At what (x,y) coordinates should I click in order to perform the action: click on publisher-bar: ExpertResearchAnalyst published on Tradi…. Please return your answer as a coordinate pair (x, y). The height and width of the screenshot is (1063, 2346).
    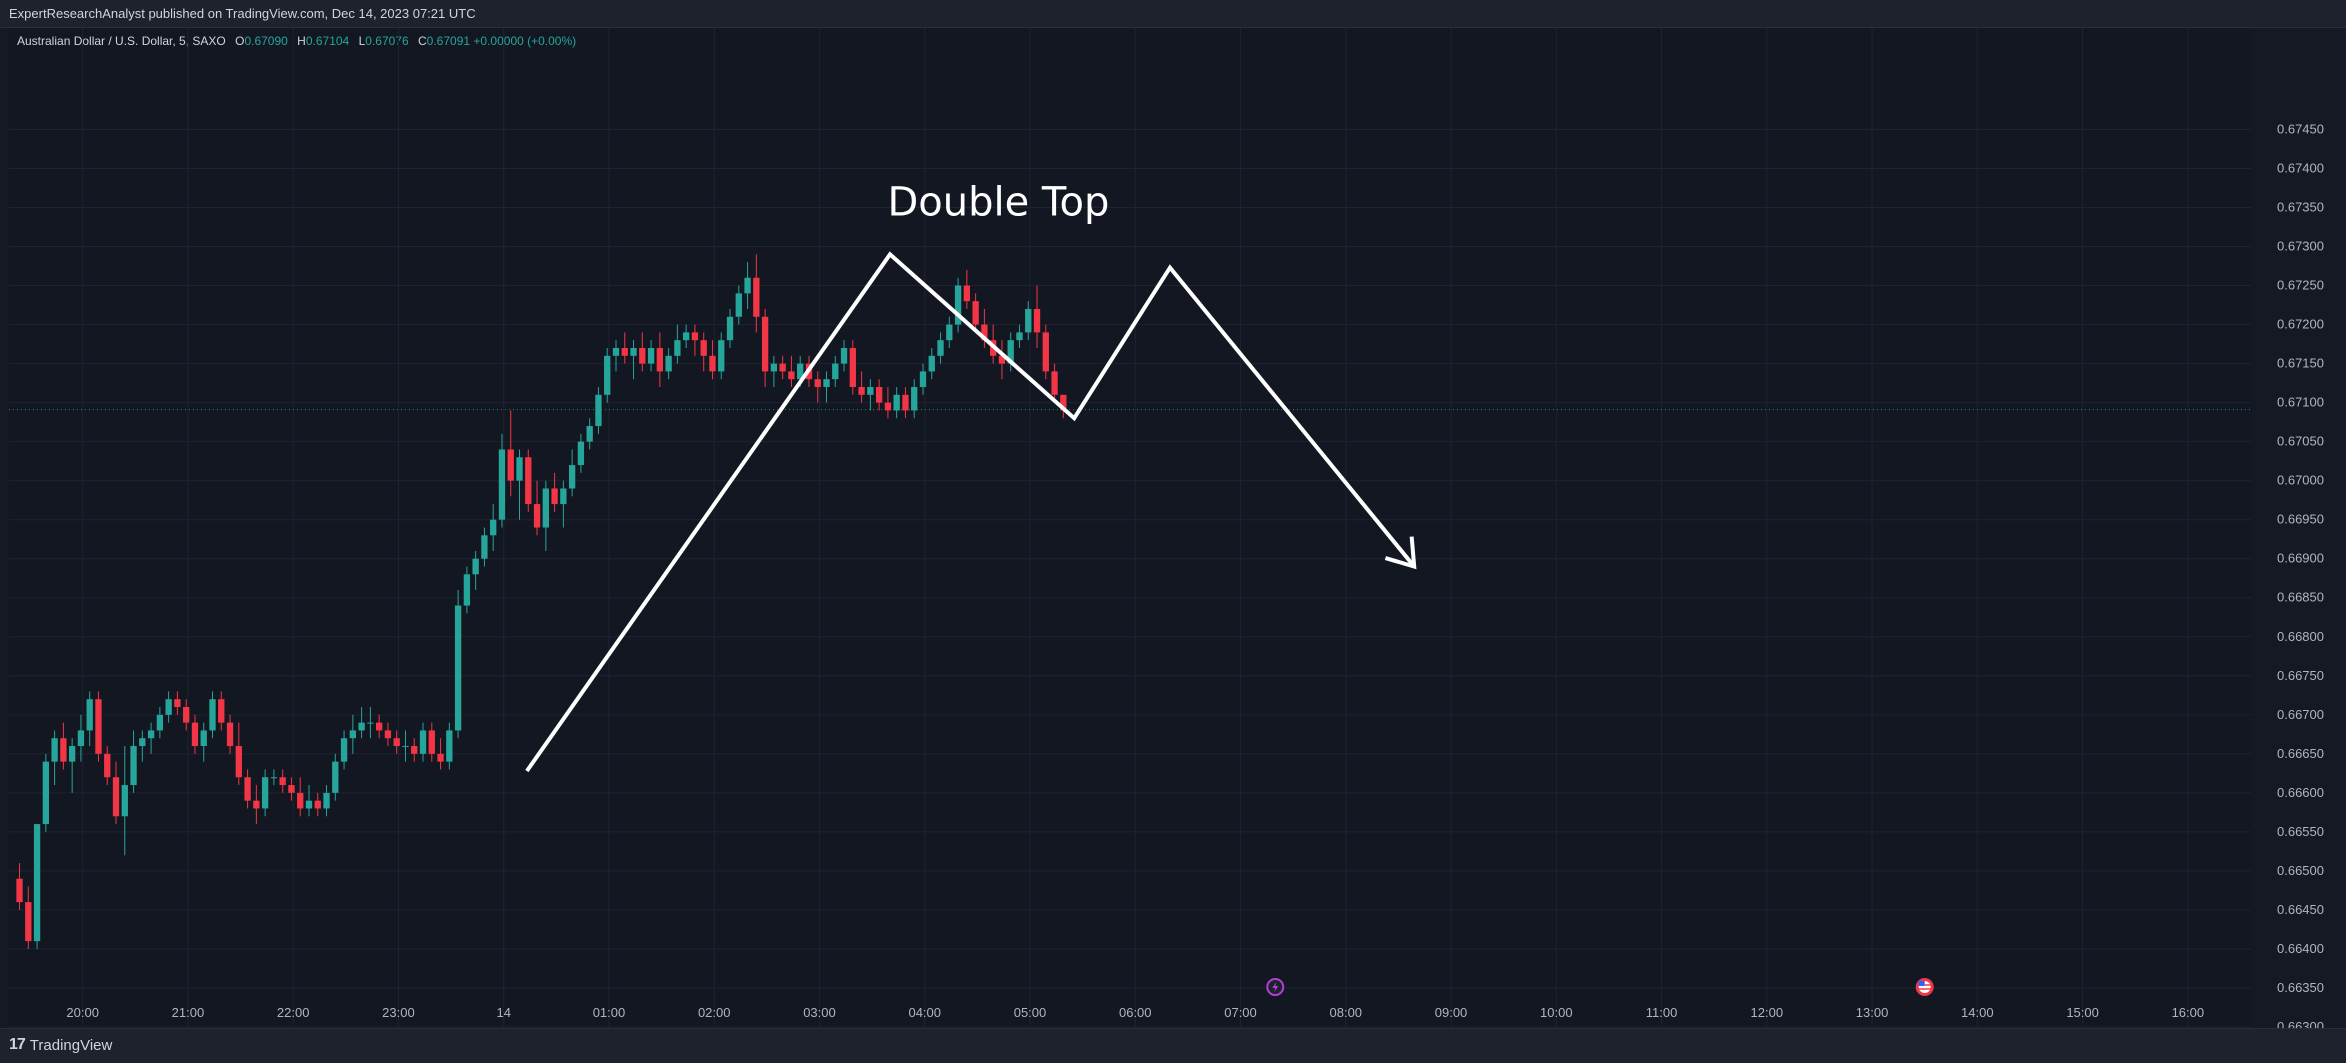
    Looking at the image, I should click on (1173, 14).